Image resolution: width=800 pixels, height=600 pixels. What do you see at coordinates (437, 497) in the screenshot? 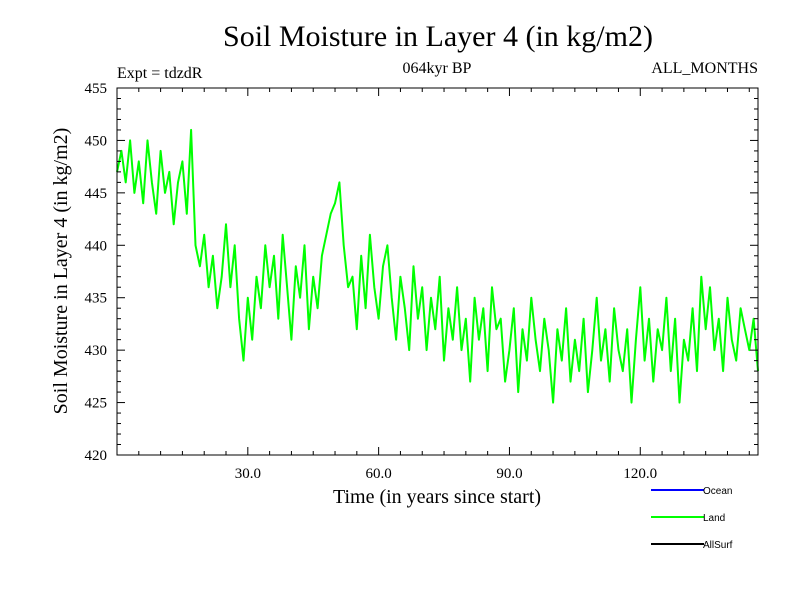
I see `x-axis-label: Time (in years since start)` at bounding box center [437, 497].